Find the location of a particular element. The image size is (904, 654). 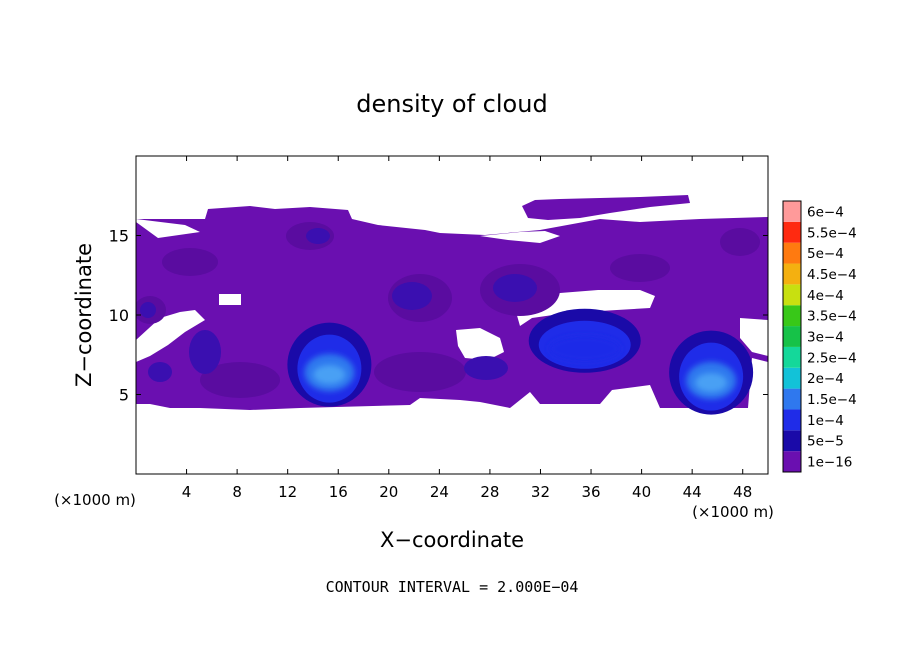

colorbar-label: 4e−4 is located at coordinates (825, 296).